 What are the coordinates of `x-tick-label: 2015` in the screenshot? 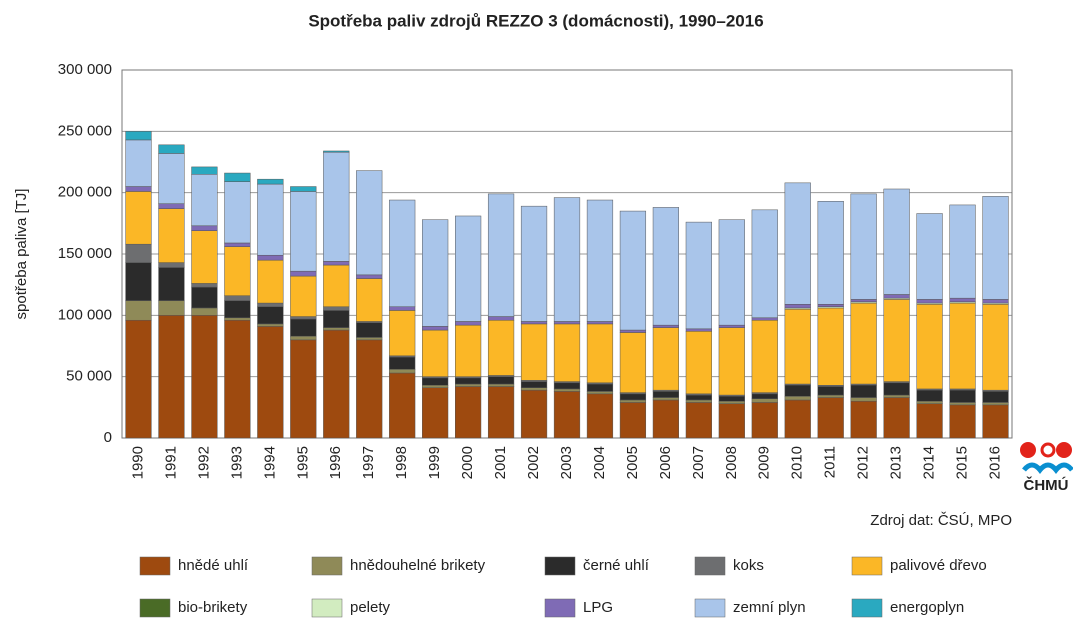 It's located at (962, 462).